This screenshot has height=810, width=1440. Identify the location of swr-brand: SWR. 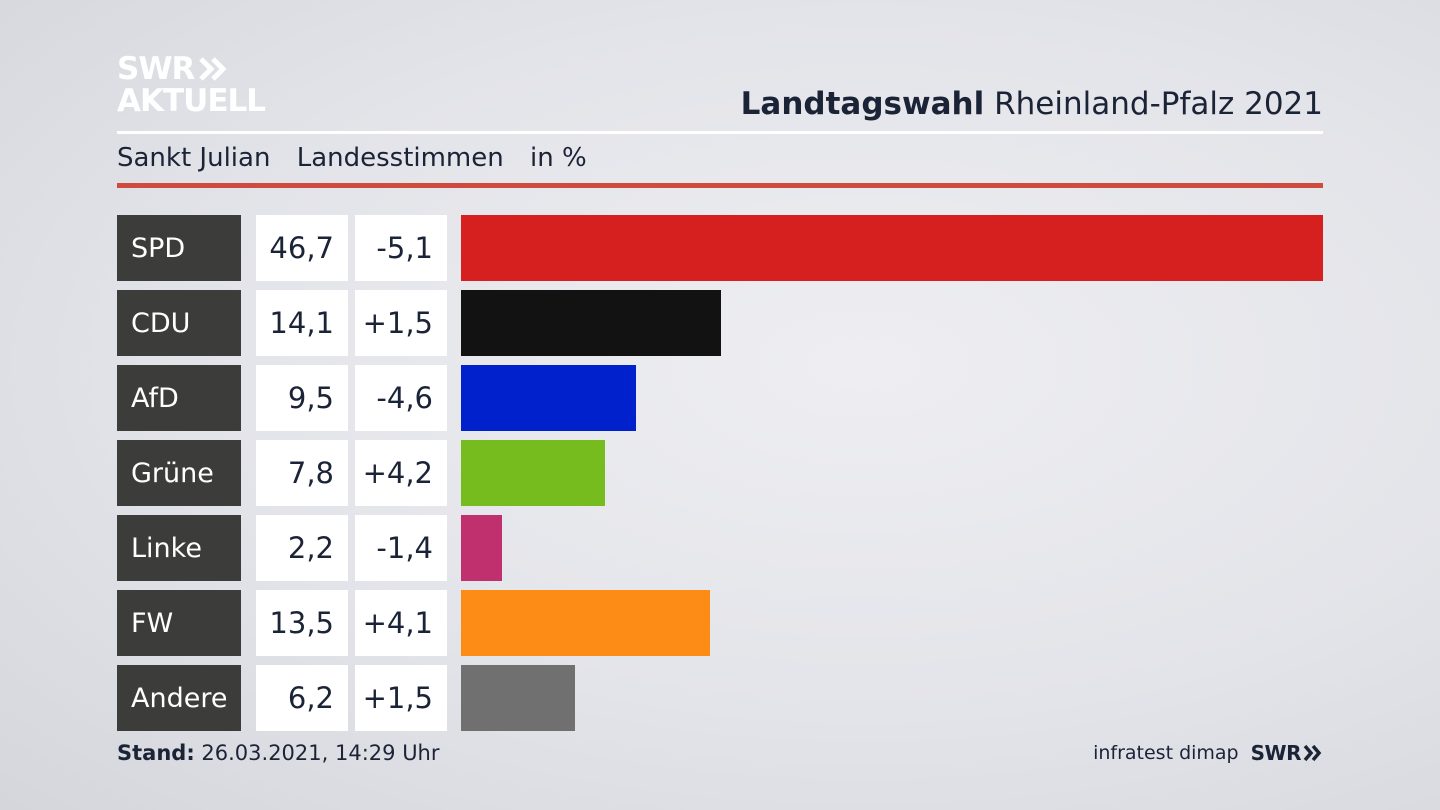
(1276, 753).